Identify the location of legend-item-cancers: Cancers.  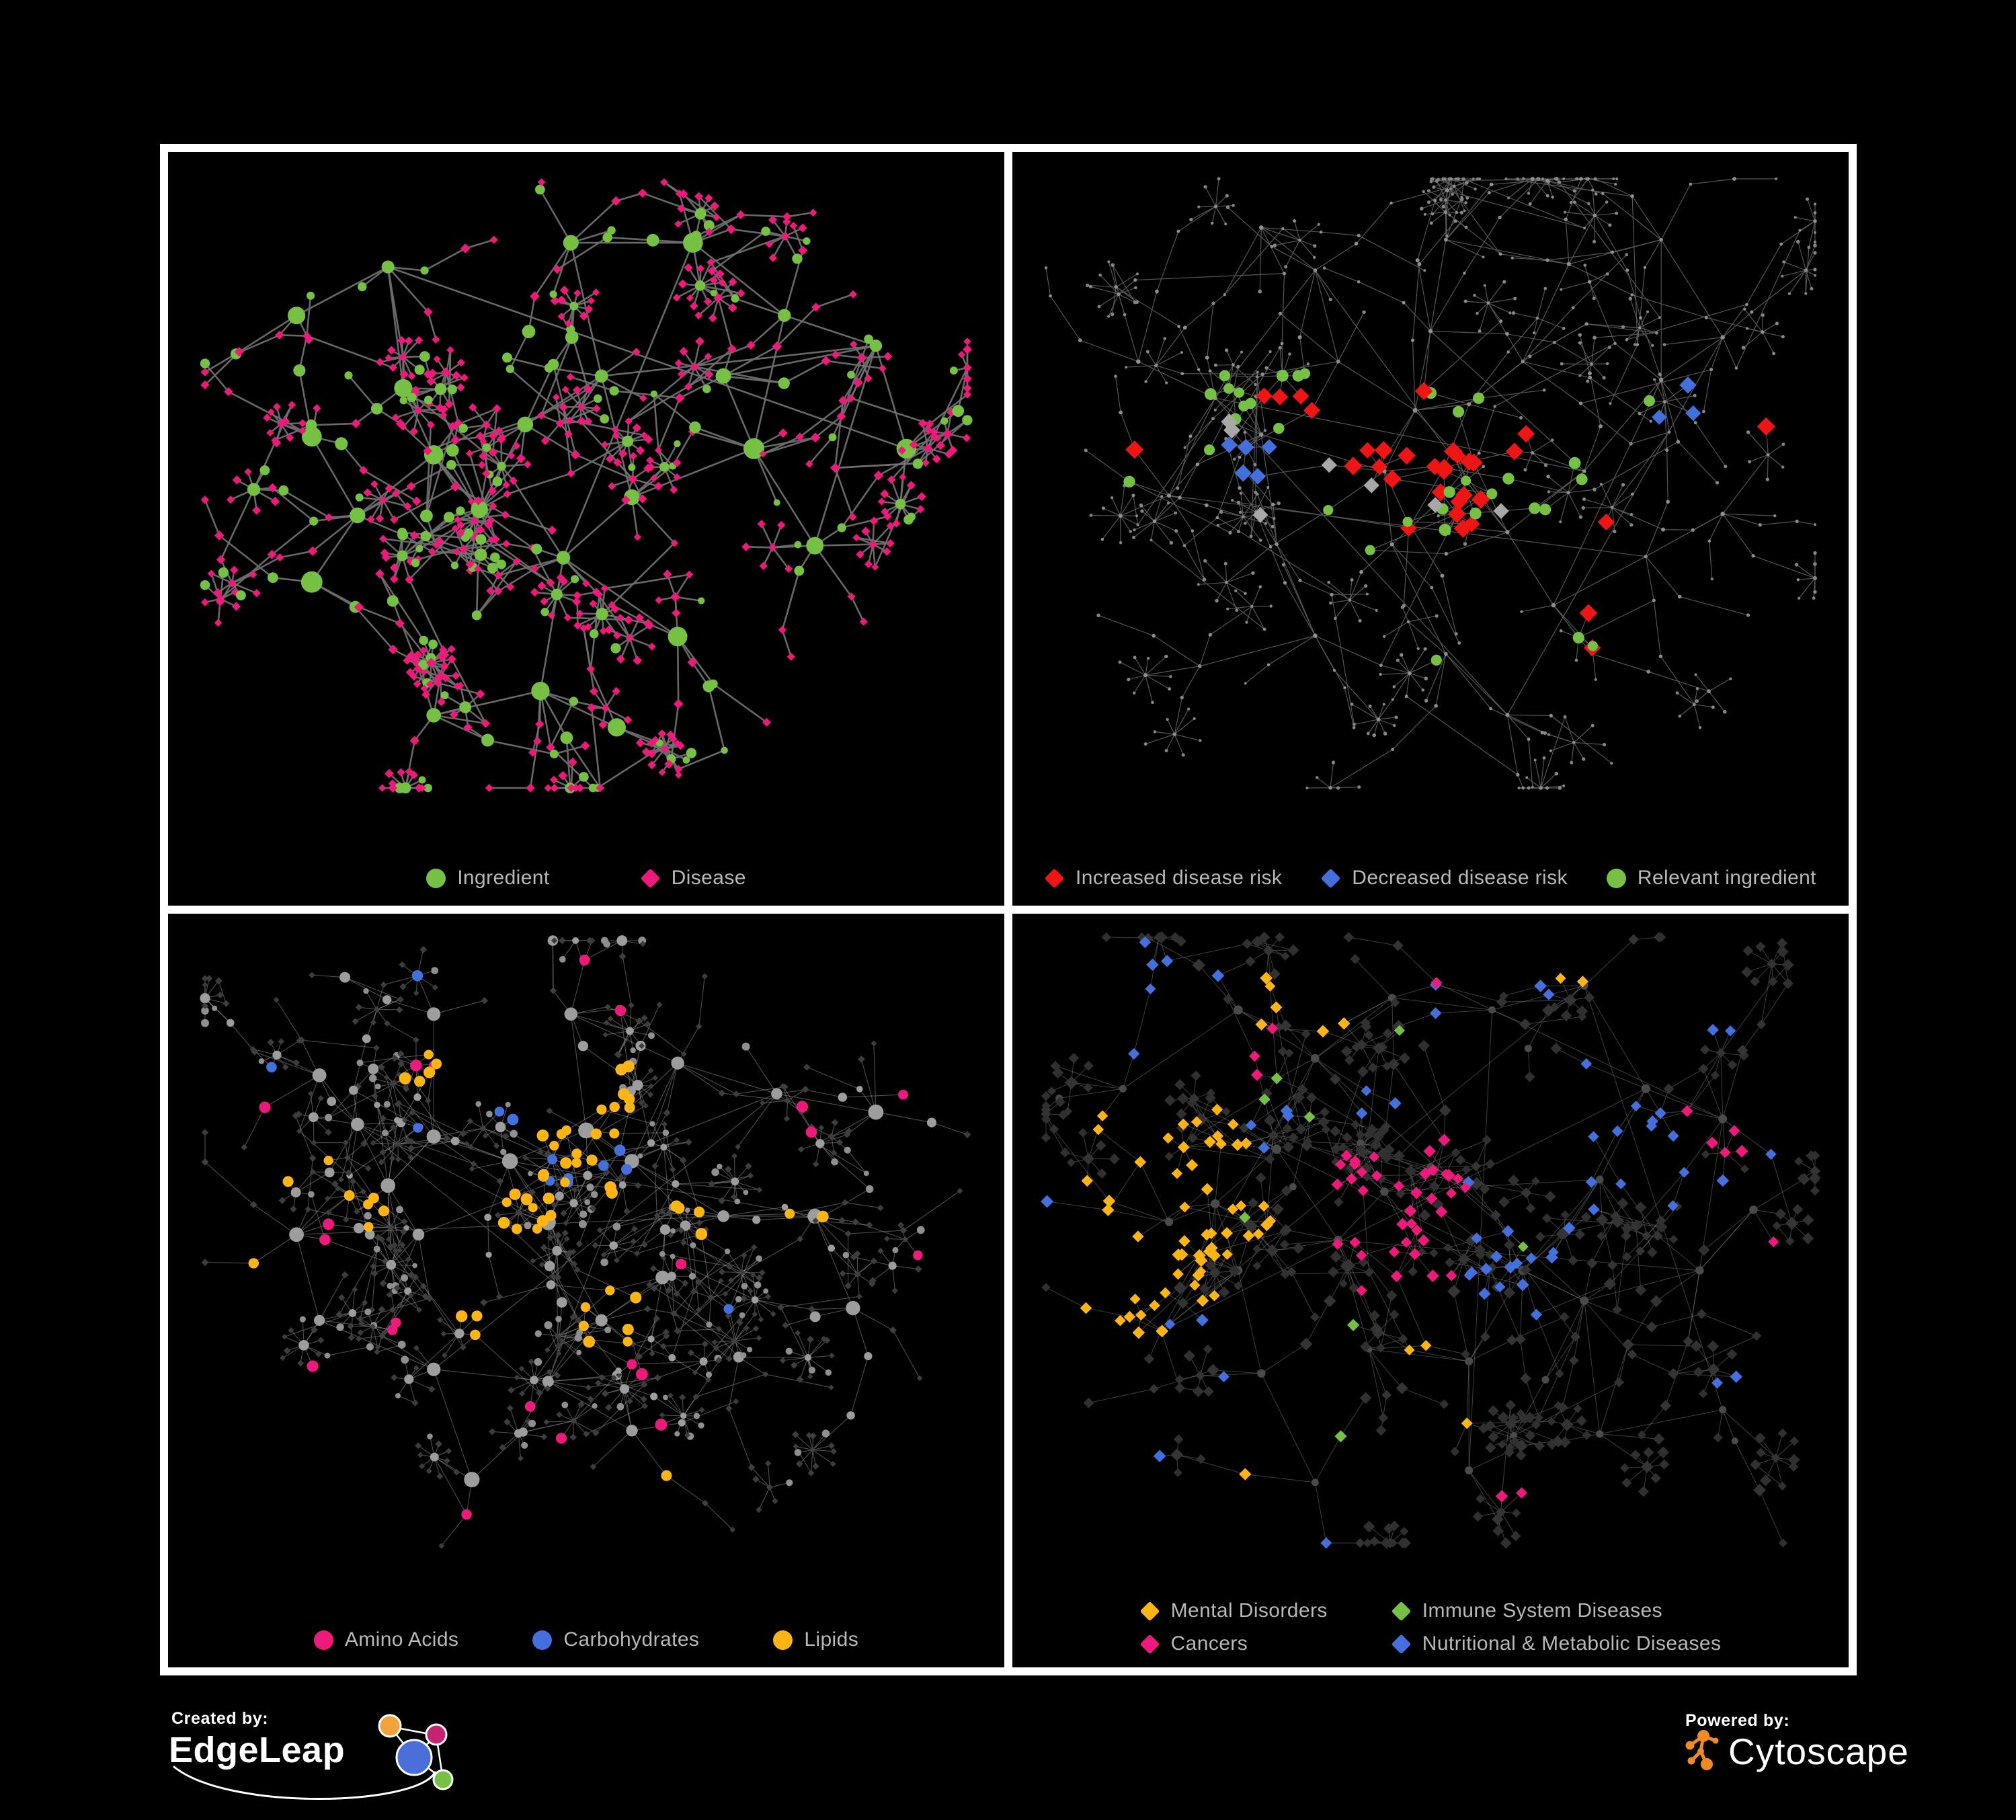
(1233, 1643).